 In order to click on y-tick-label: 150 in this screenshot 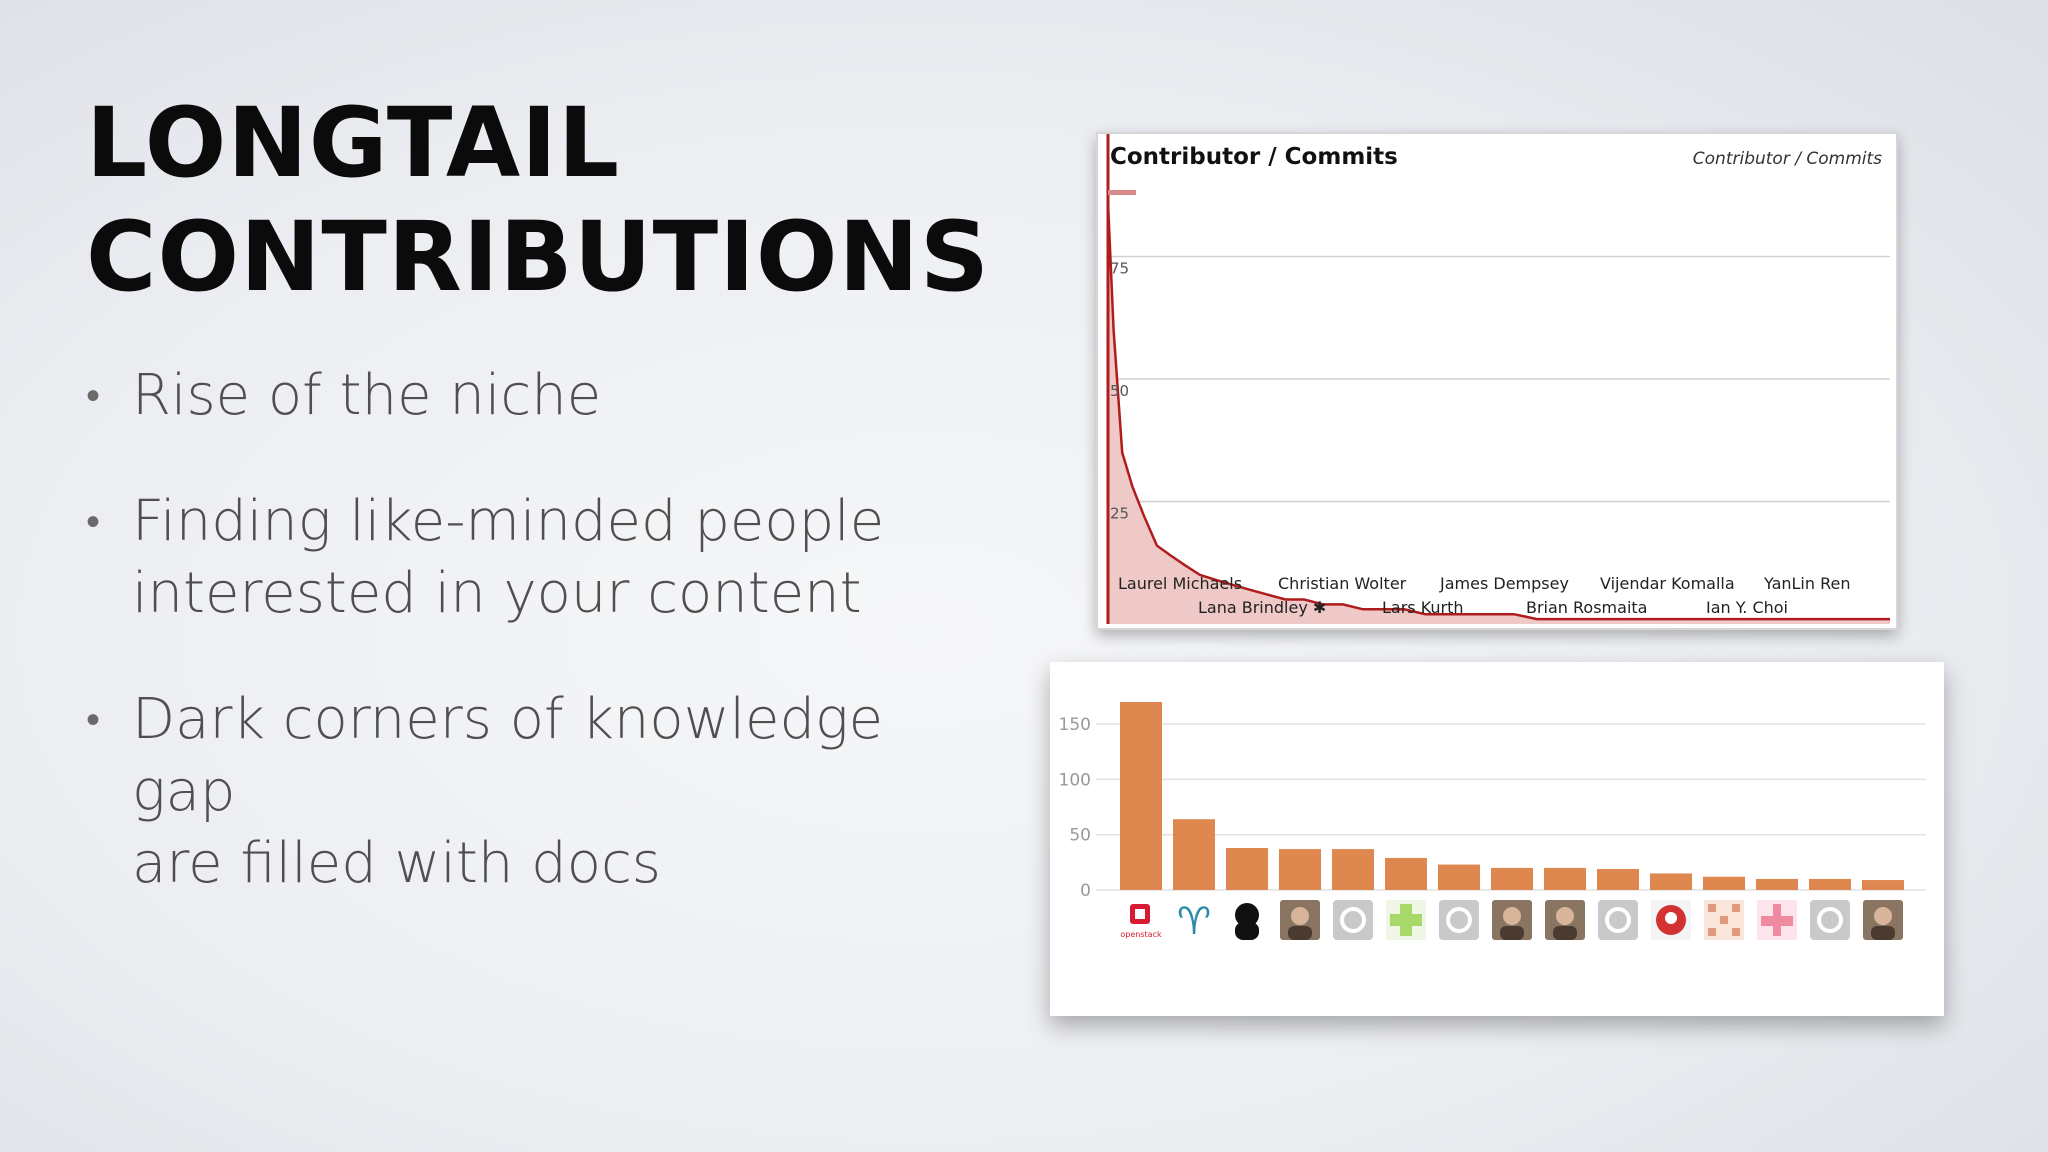, I will do `click(1075, 725)`.